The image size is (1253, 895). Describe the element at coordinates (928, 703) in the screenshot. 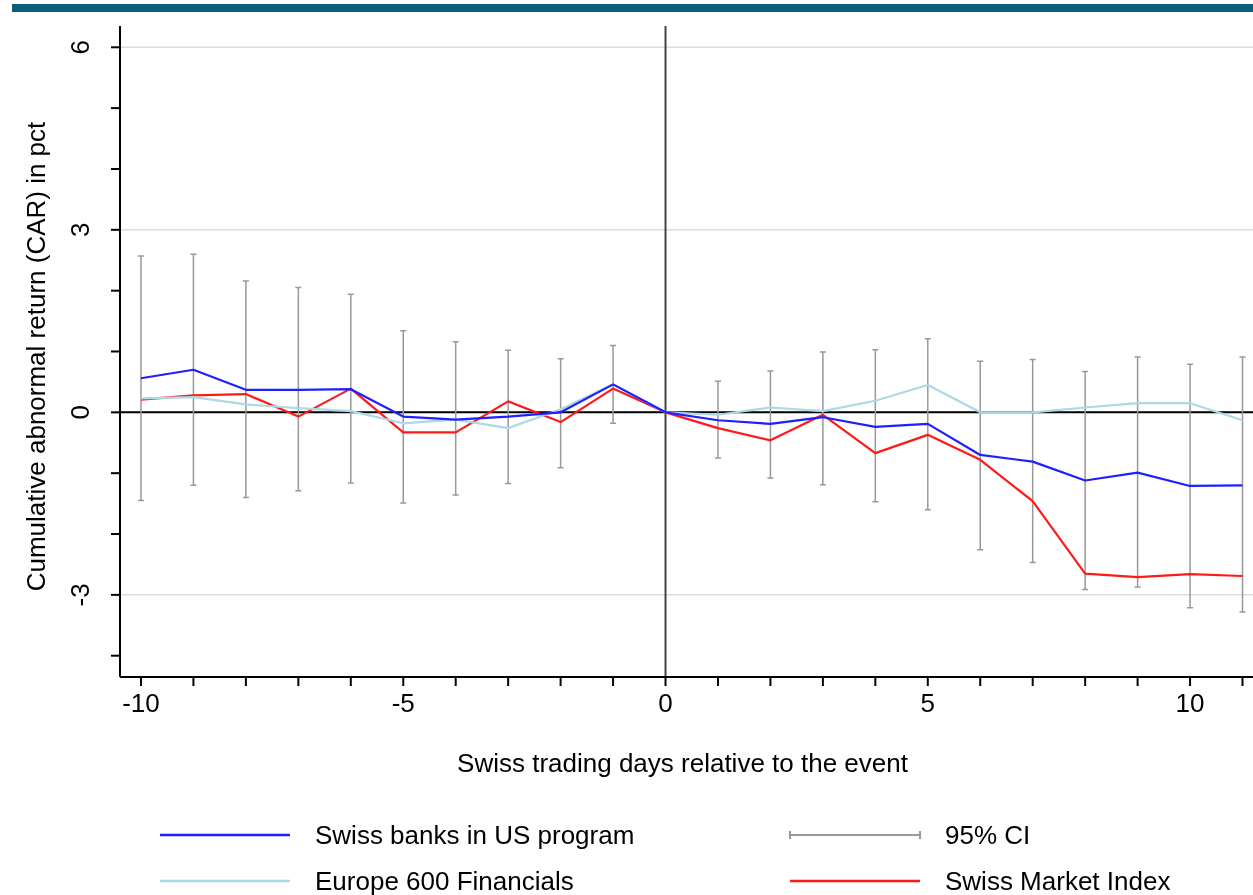

I see `x-tick-label: 5` at that location.